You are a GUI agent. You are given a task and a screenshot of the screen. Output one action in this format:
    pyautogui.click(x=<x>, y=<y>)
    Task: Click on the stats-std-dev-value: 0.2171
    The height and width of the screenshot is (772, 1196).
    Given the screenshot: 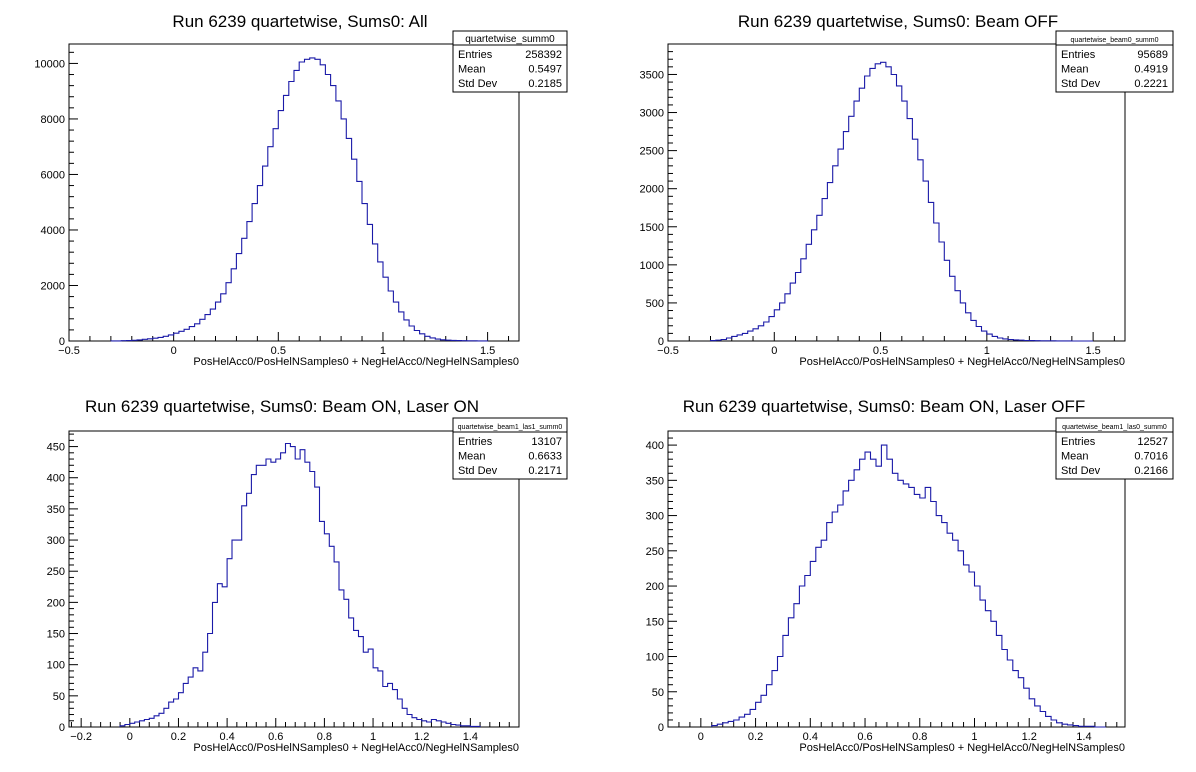 What is the action you would take?
    pyautogui.click(x=545, y=471)
    